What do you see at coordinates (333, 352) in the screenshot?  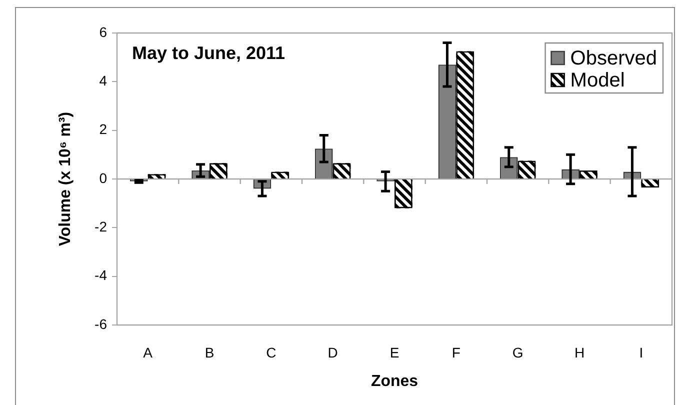 I see `x-tick-label: D` at bounding box center [333, 352].